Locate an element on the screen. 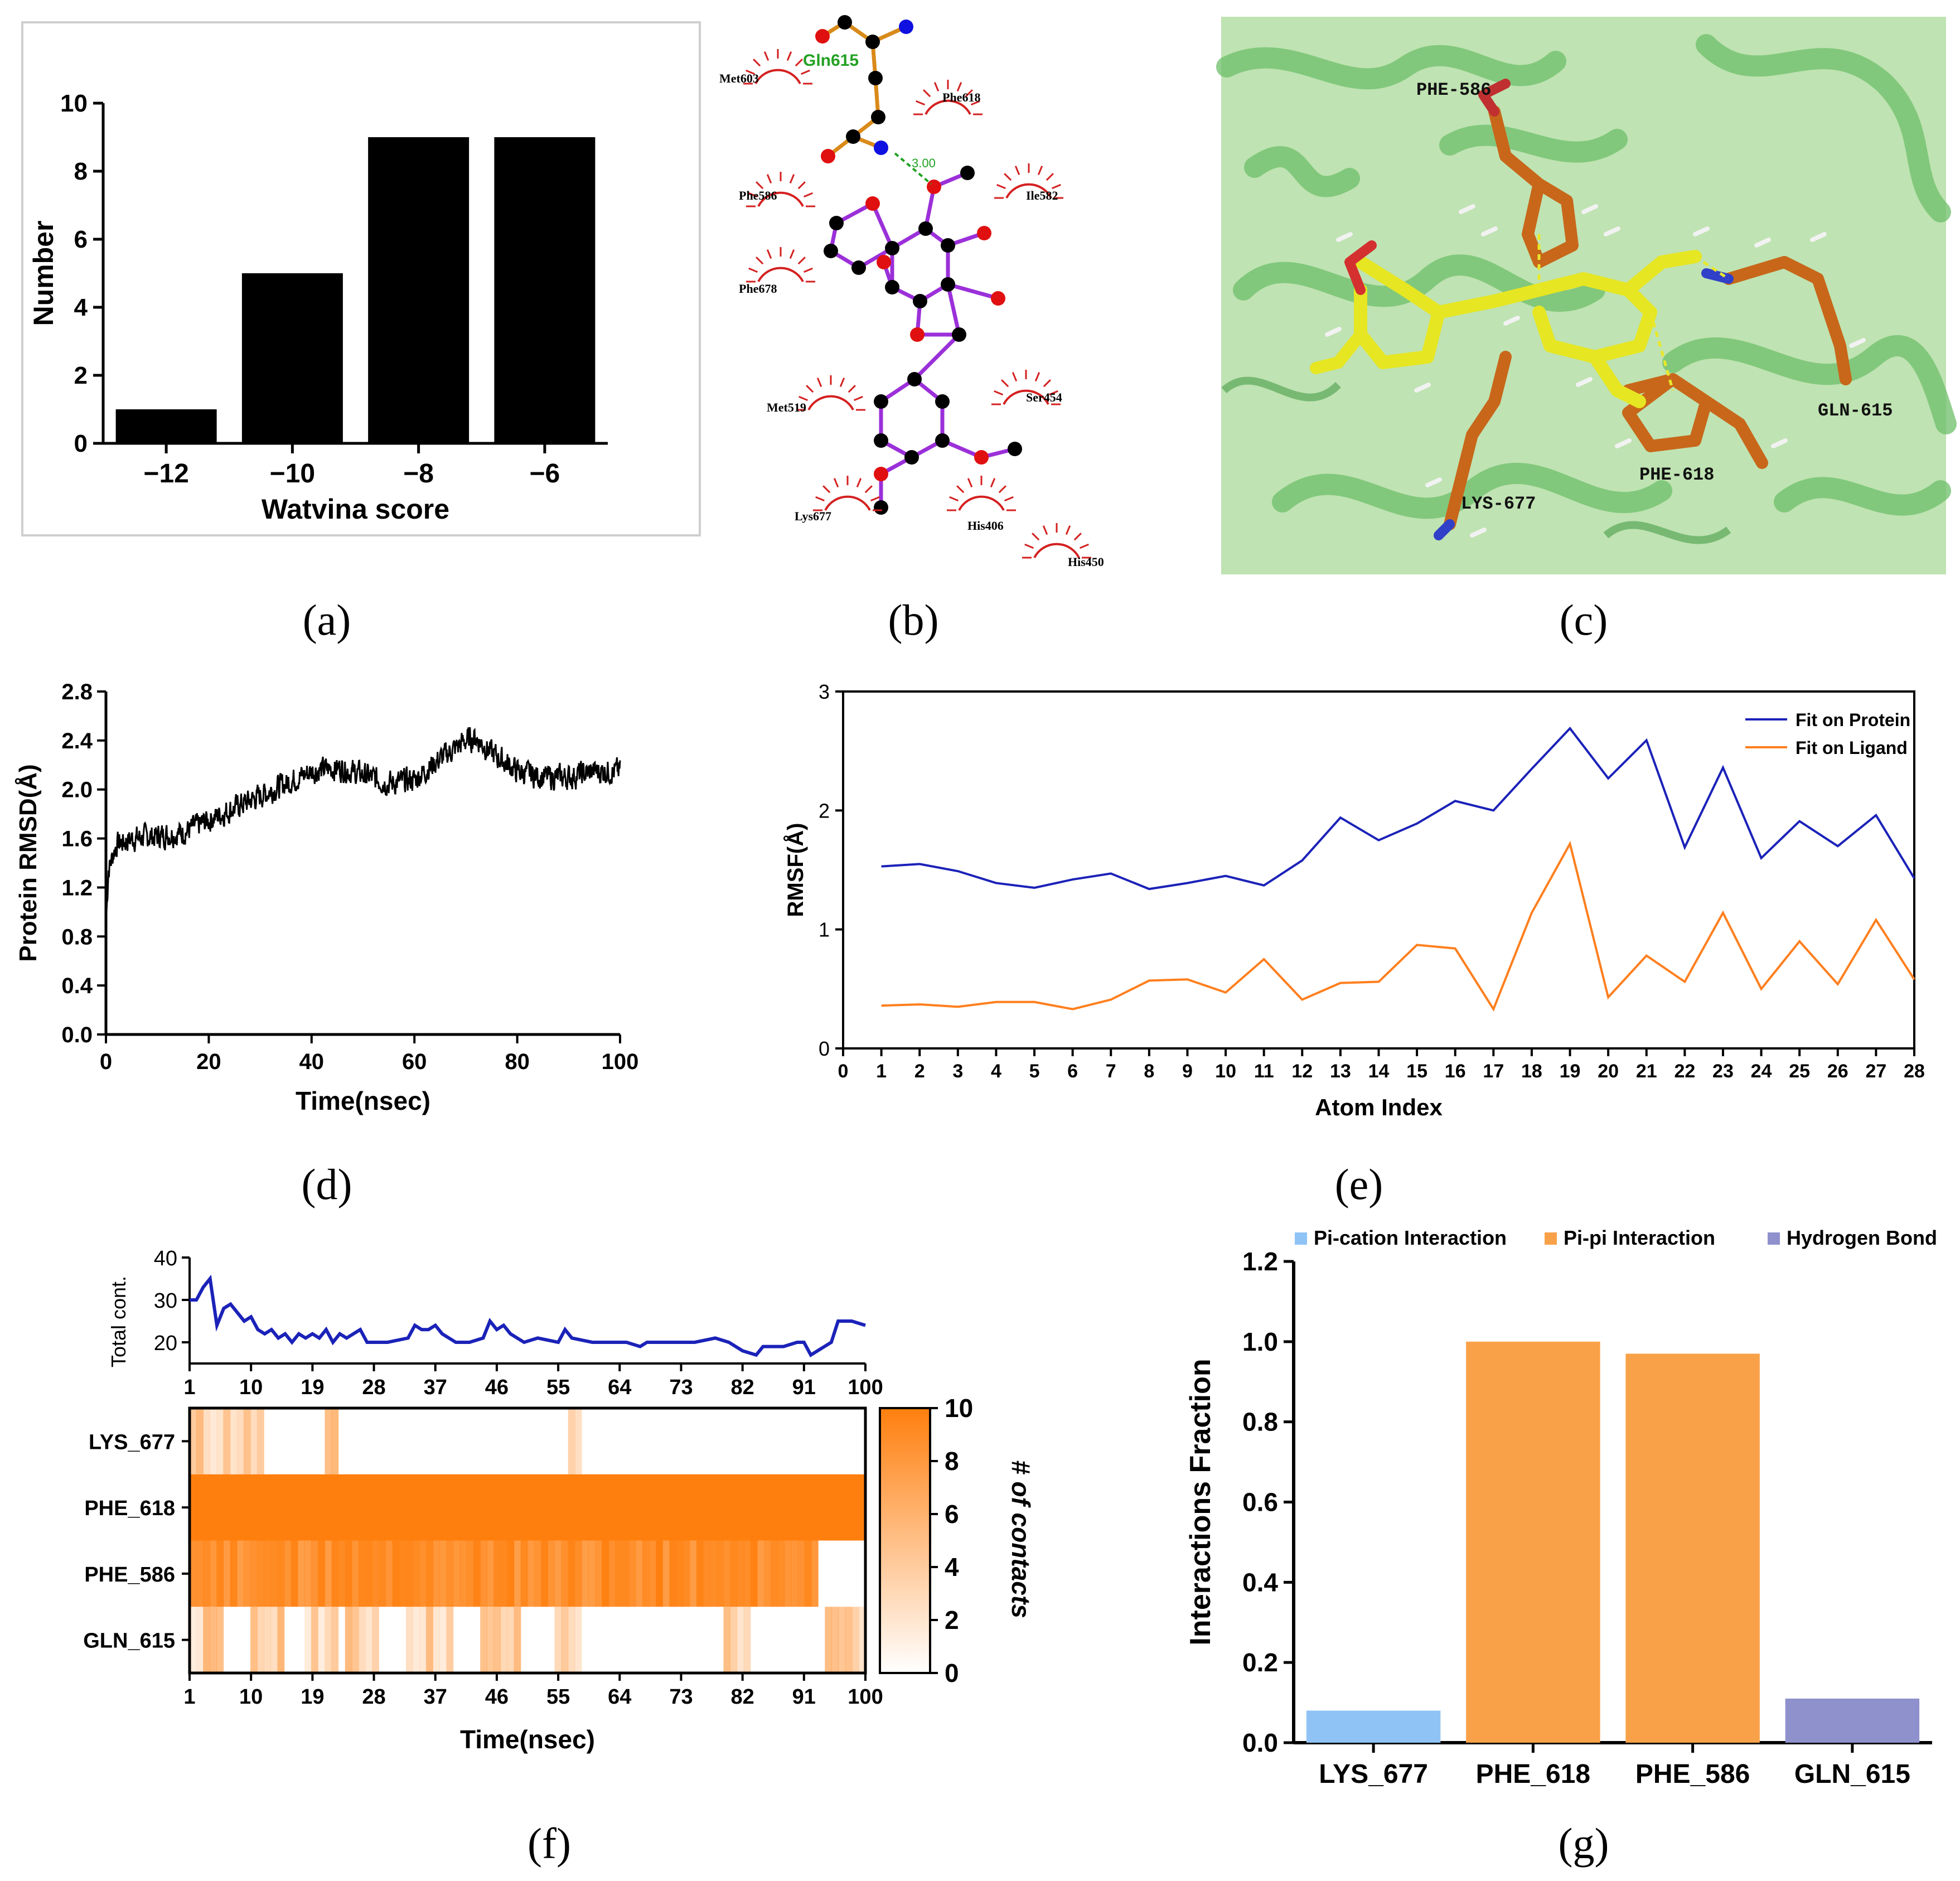  panel-a-bar-chart: 0 2 4 6 8 10 −12 −10 −8 −6 Watvina score Number is located at coordinates (361, 278).